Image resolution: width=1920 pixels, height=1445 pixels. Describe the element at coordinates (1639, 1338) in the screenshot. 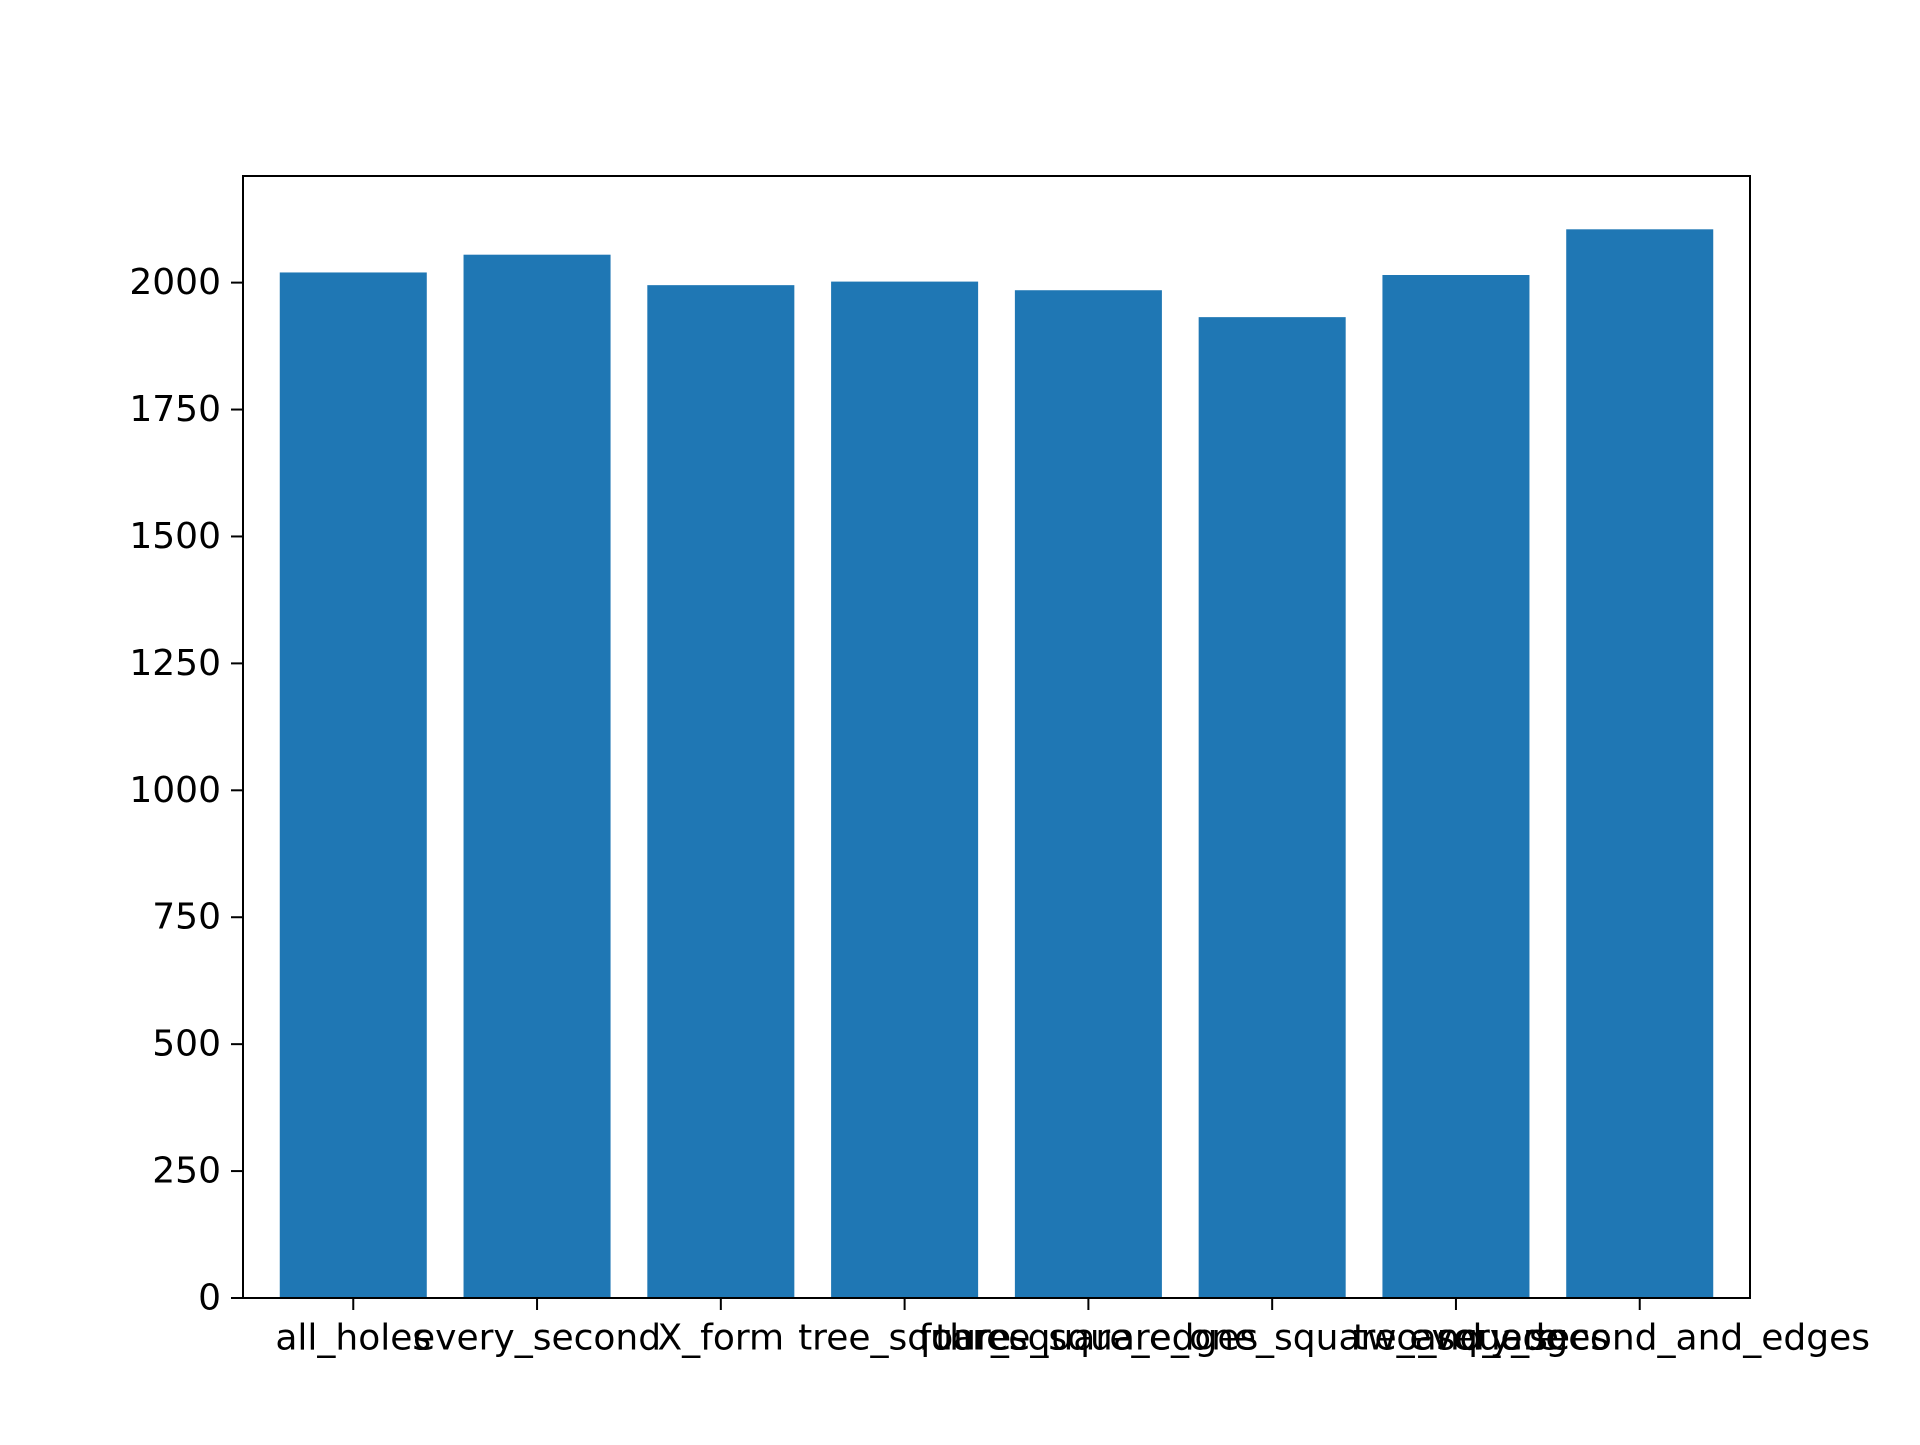

I see `x-tick-label: every_second_and_edges` at that location.